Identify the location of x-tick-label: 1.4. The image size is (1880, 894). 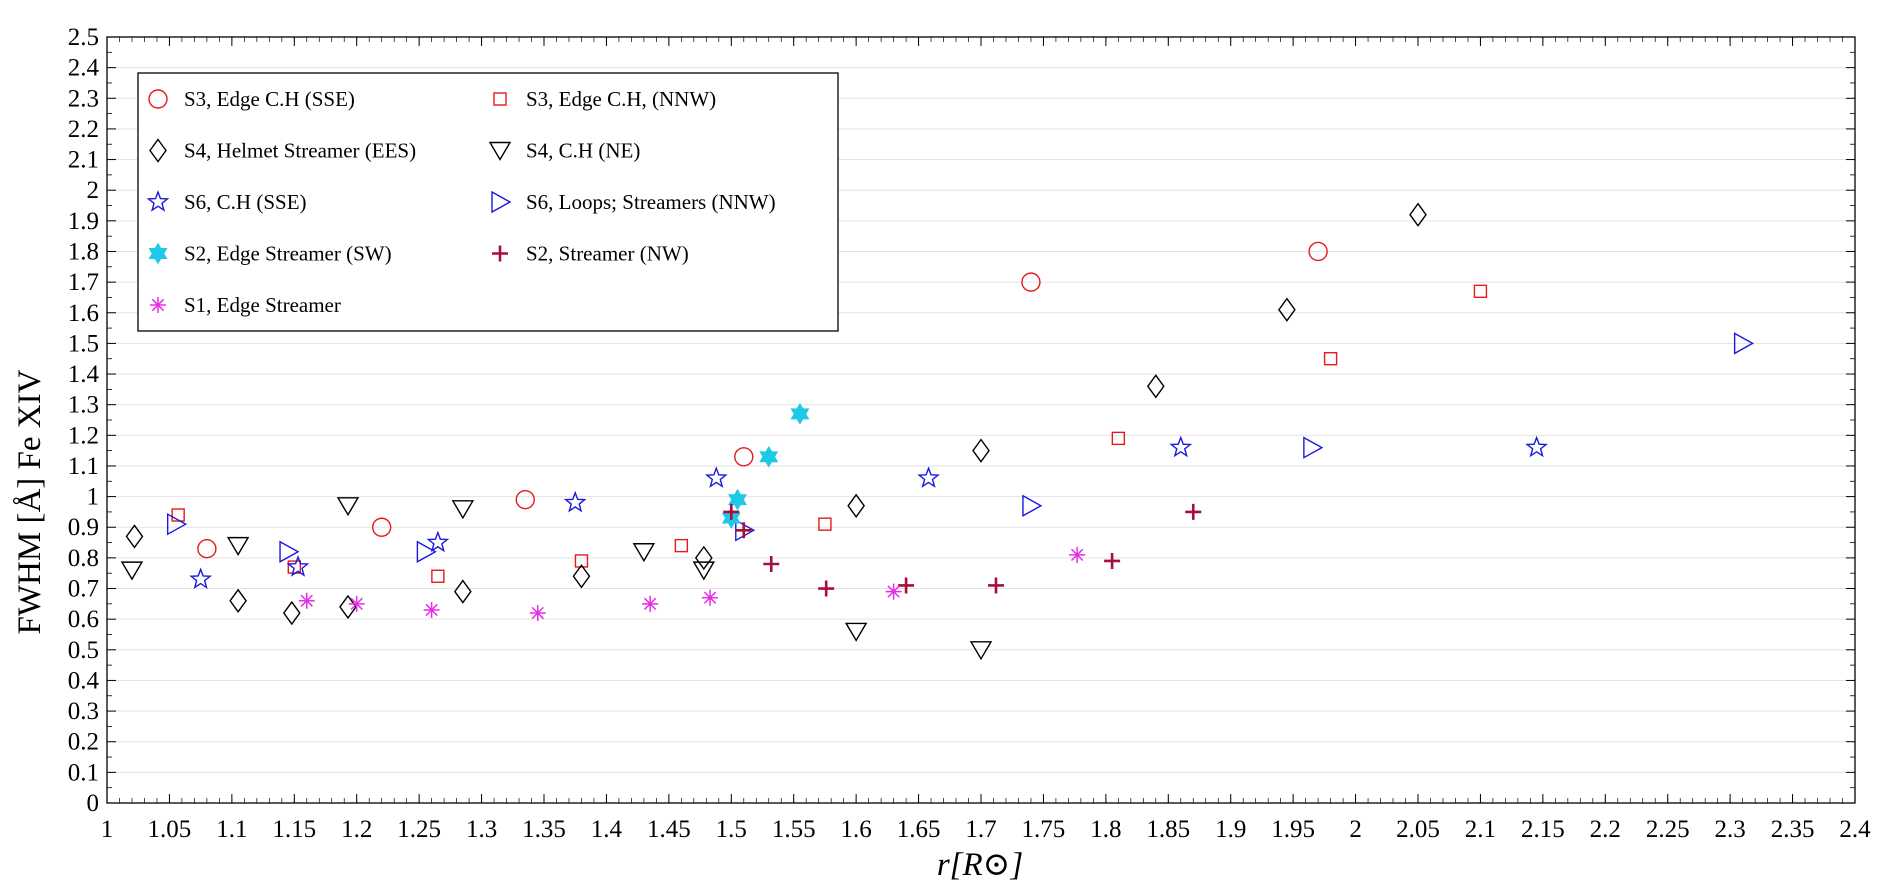
(607, 829).